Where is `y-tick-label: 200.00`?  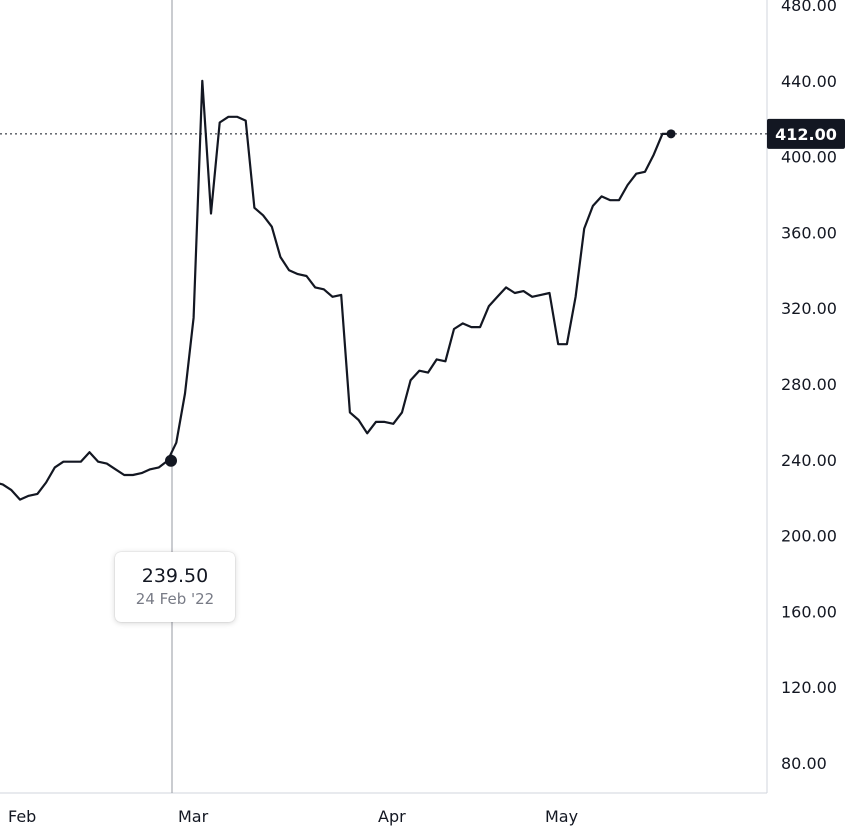 y-tick-label: 200.00 is located at coordinates (809, 536).